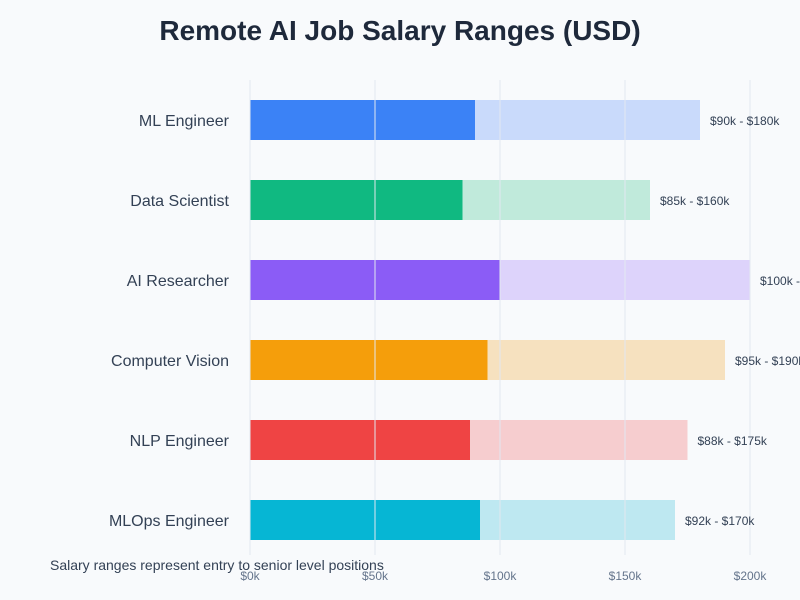  What do you see at coordinates (360, 440) in the screenshot?
I see `entry-bar-nlp-engineer` at bounding box center [360, 440].